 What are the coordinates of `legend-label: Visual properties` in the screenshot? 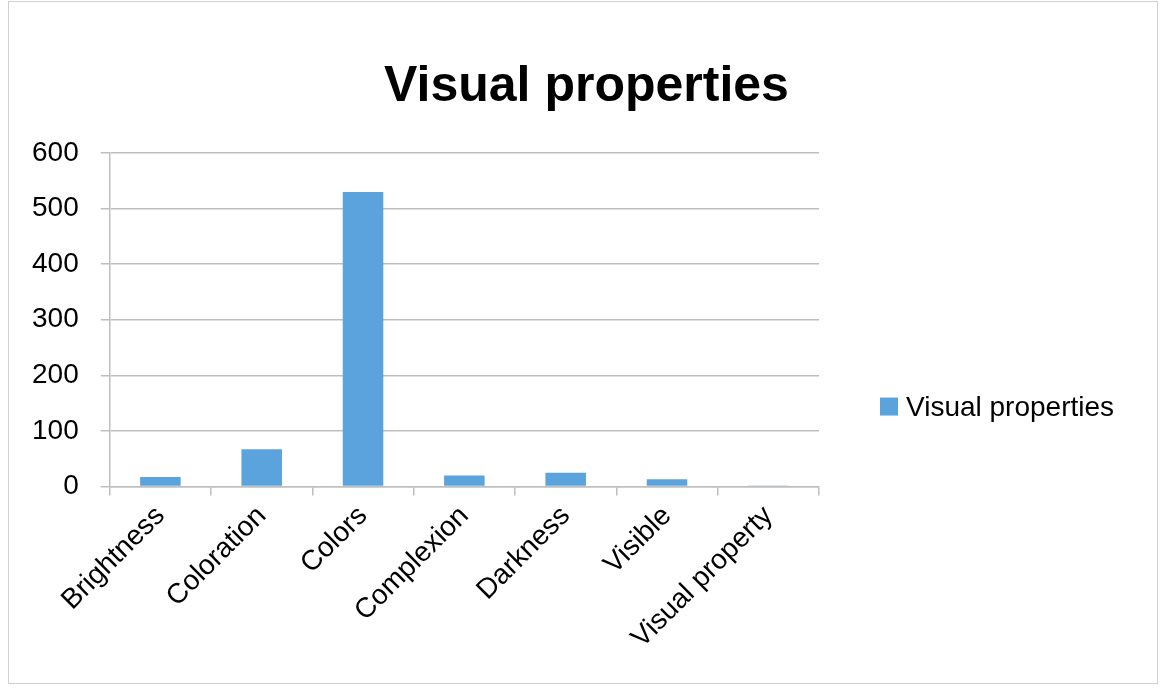 It's located at (1010, 407).